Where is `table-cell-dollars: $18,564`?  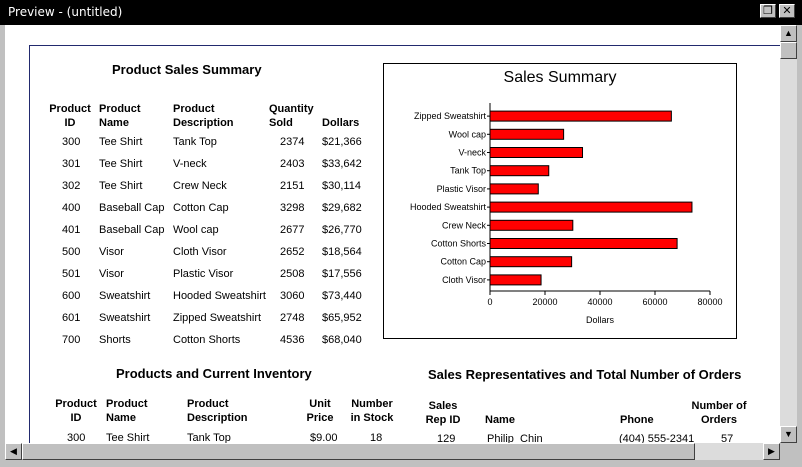
table-cell-dollars: $18,564 is located at coordinates (342, 252).